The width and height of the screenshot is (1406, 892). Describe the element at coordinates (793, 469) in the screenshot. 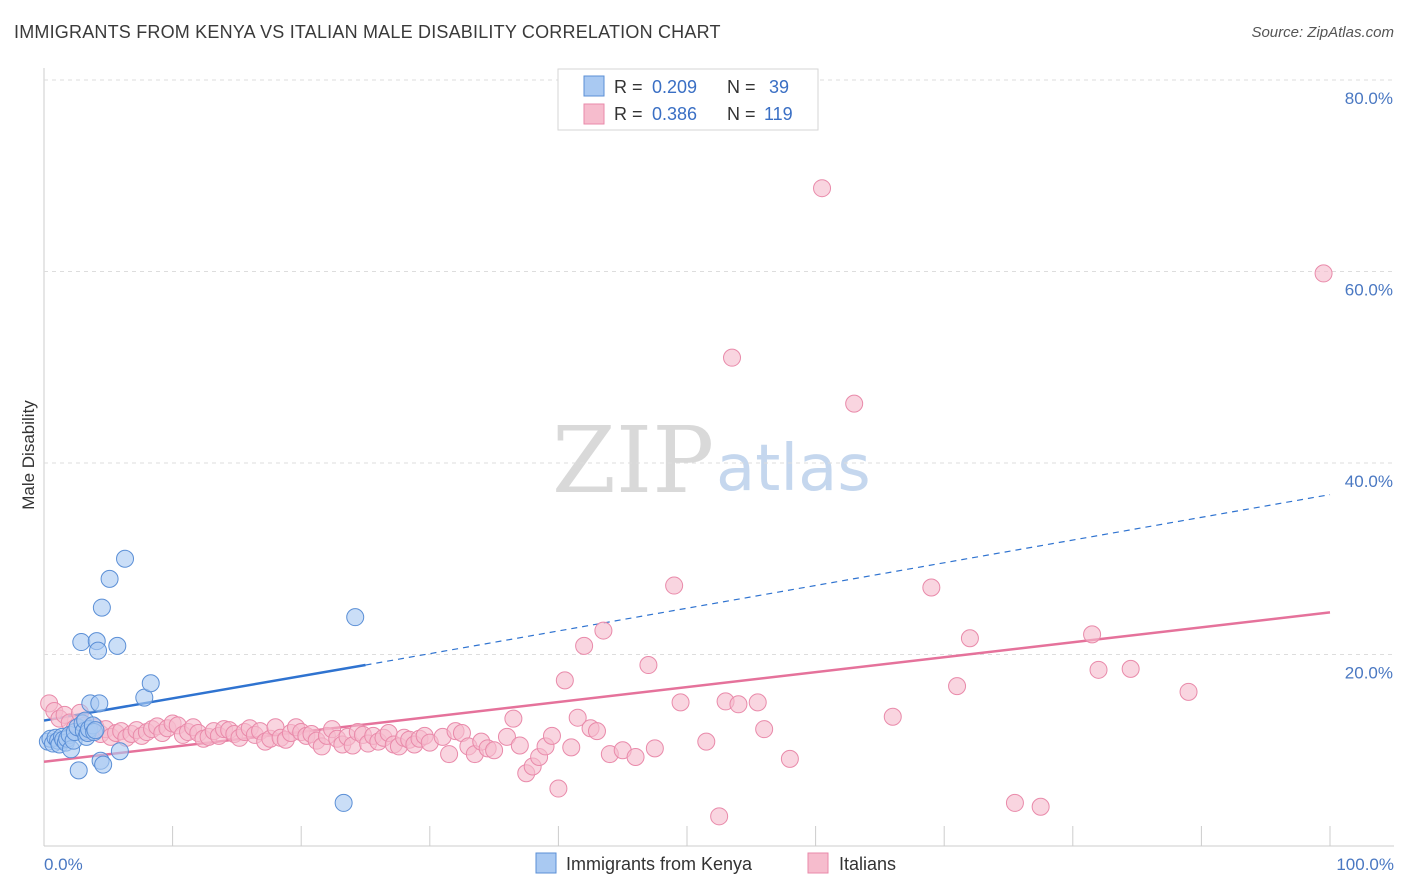

I see `watermark-atlas: atlas` at that location.